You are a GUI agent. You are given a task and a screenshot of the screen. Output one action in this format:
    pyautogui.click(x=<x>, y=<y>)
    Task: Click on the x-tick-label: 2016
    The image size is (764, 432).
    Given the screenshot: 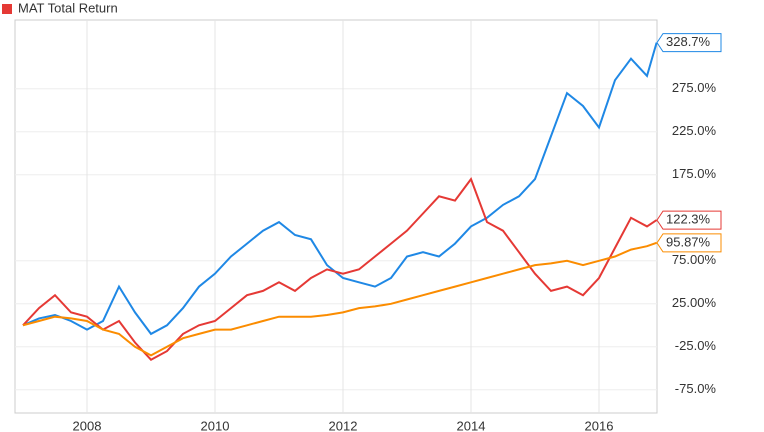 What is the action you would take?
    pyautogui.click(x=599, y=425)
    